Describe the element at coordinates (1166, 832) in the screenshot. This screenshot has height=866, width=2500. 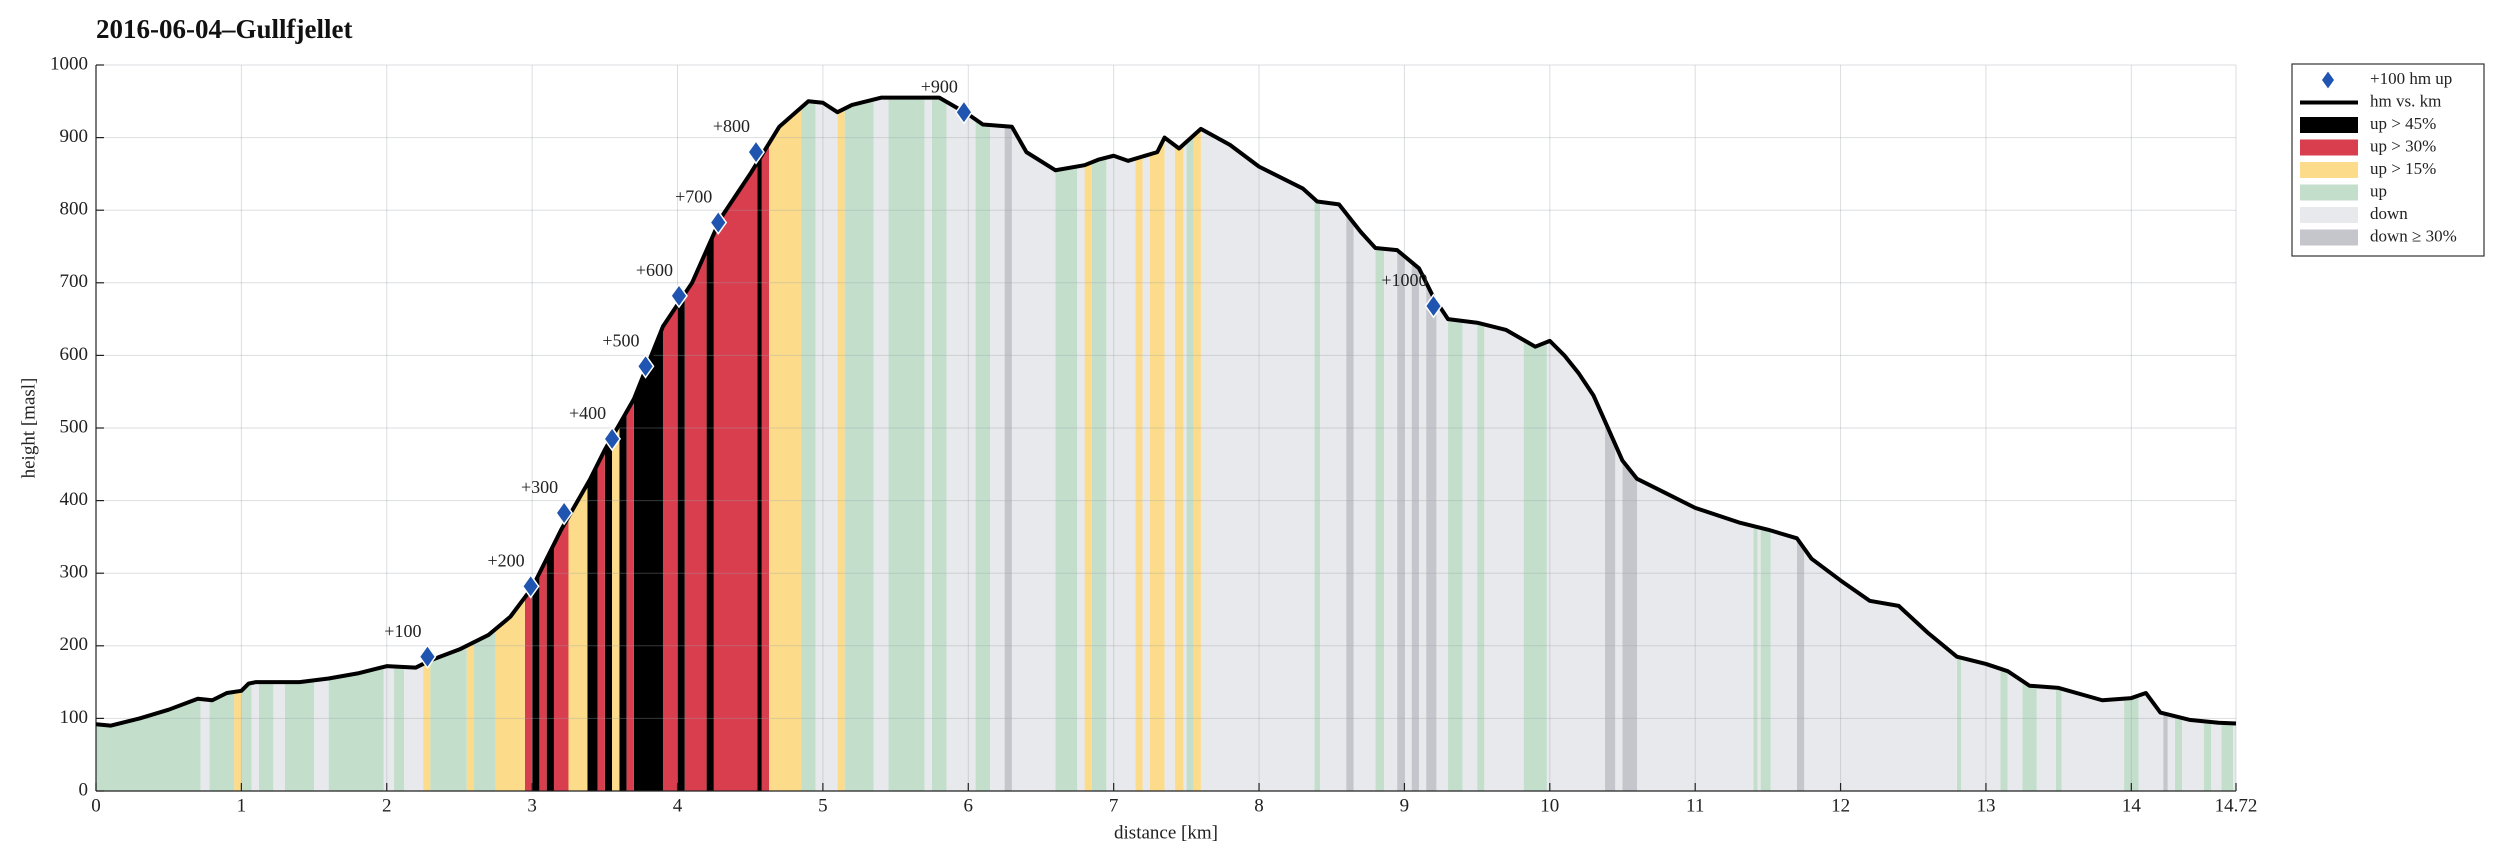
I see `x-axis-label: distance [km]` at that location.